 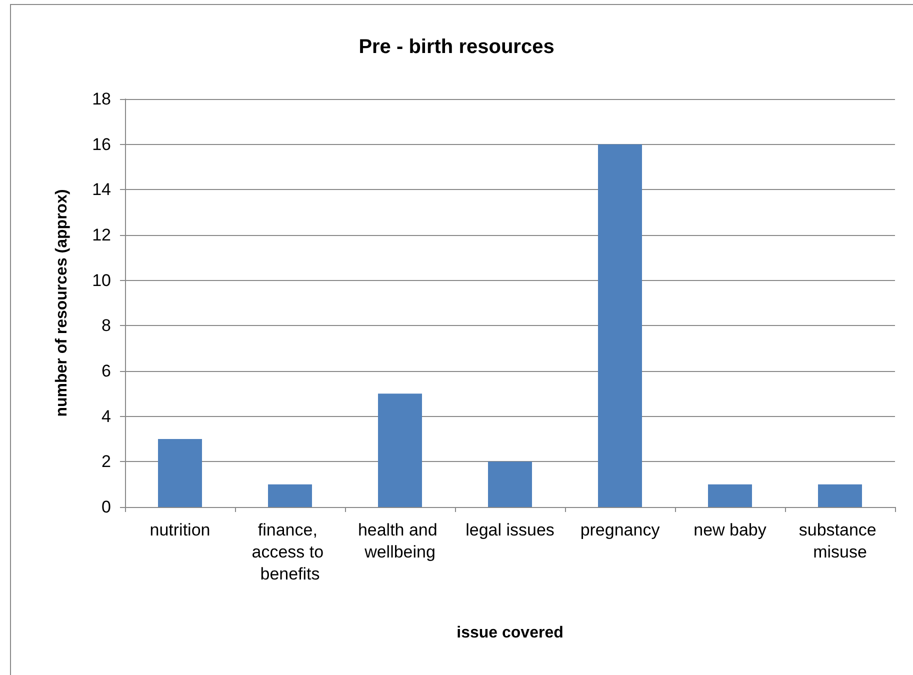 I want to click on x-tick-label: new baby, so click(x=730, y=530).